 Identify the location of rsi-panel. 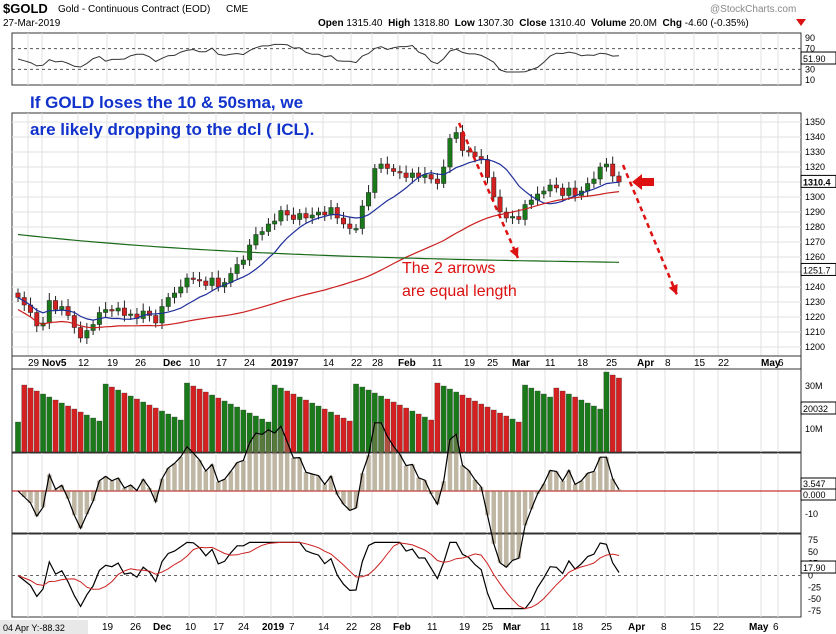
(406, 59).